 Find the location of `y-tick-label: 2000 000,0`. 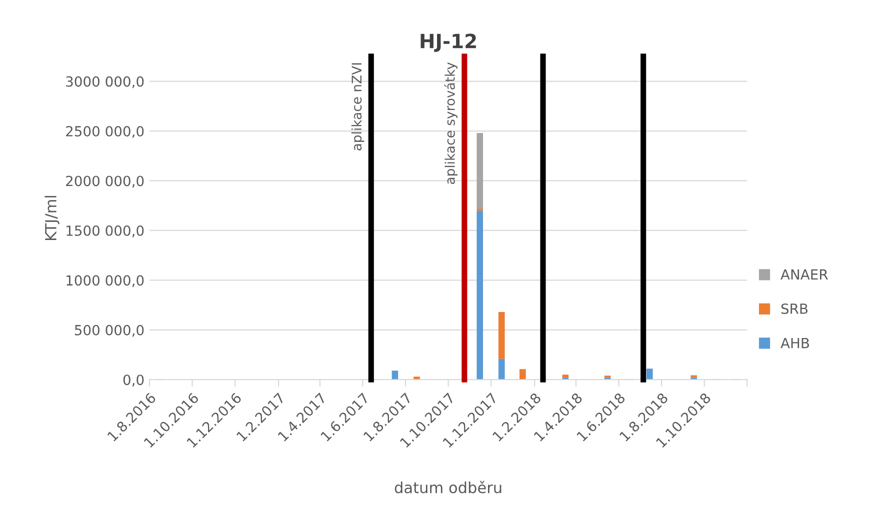

y-tick-label: 2000 000,0 is located at coordinates (105, 182).